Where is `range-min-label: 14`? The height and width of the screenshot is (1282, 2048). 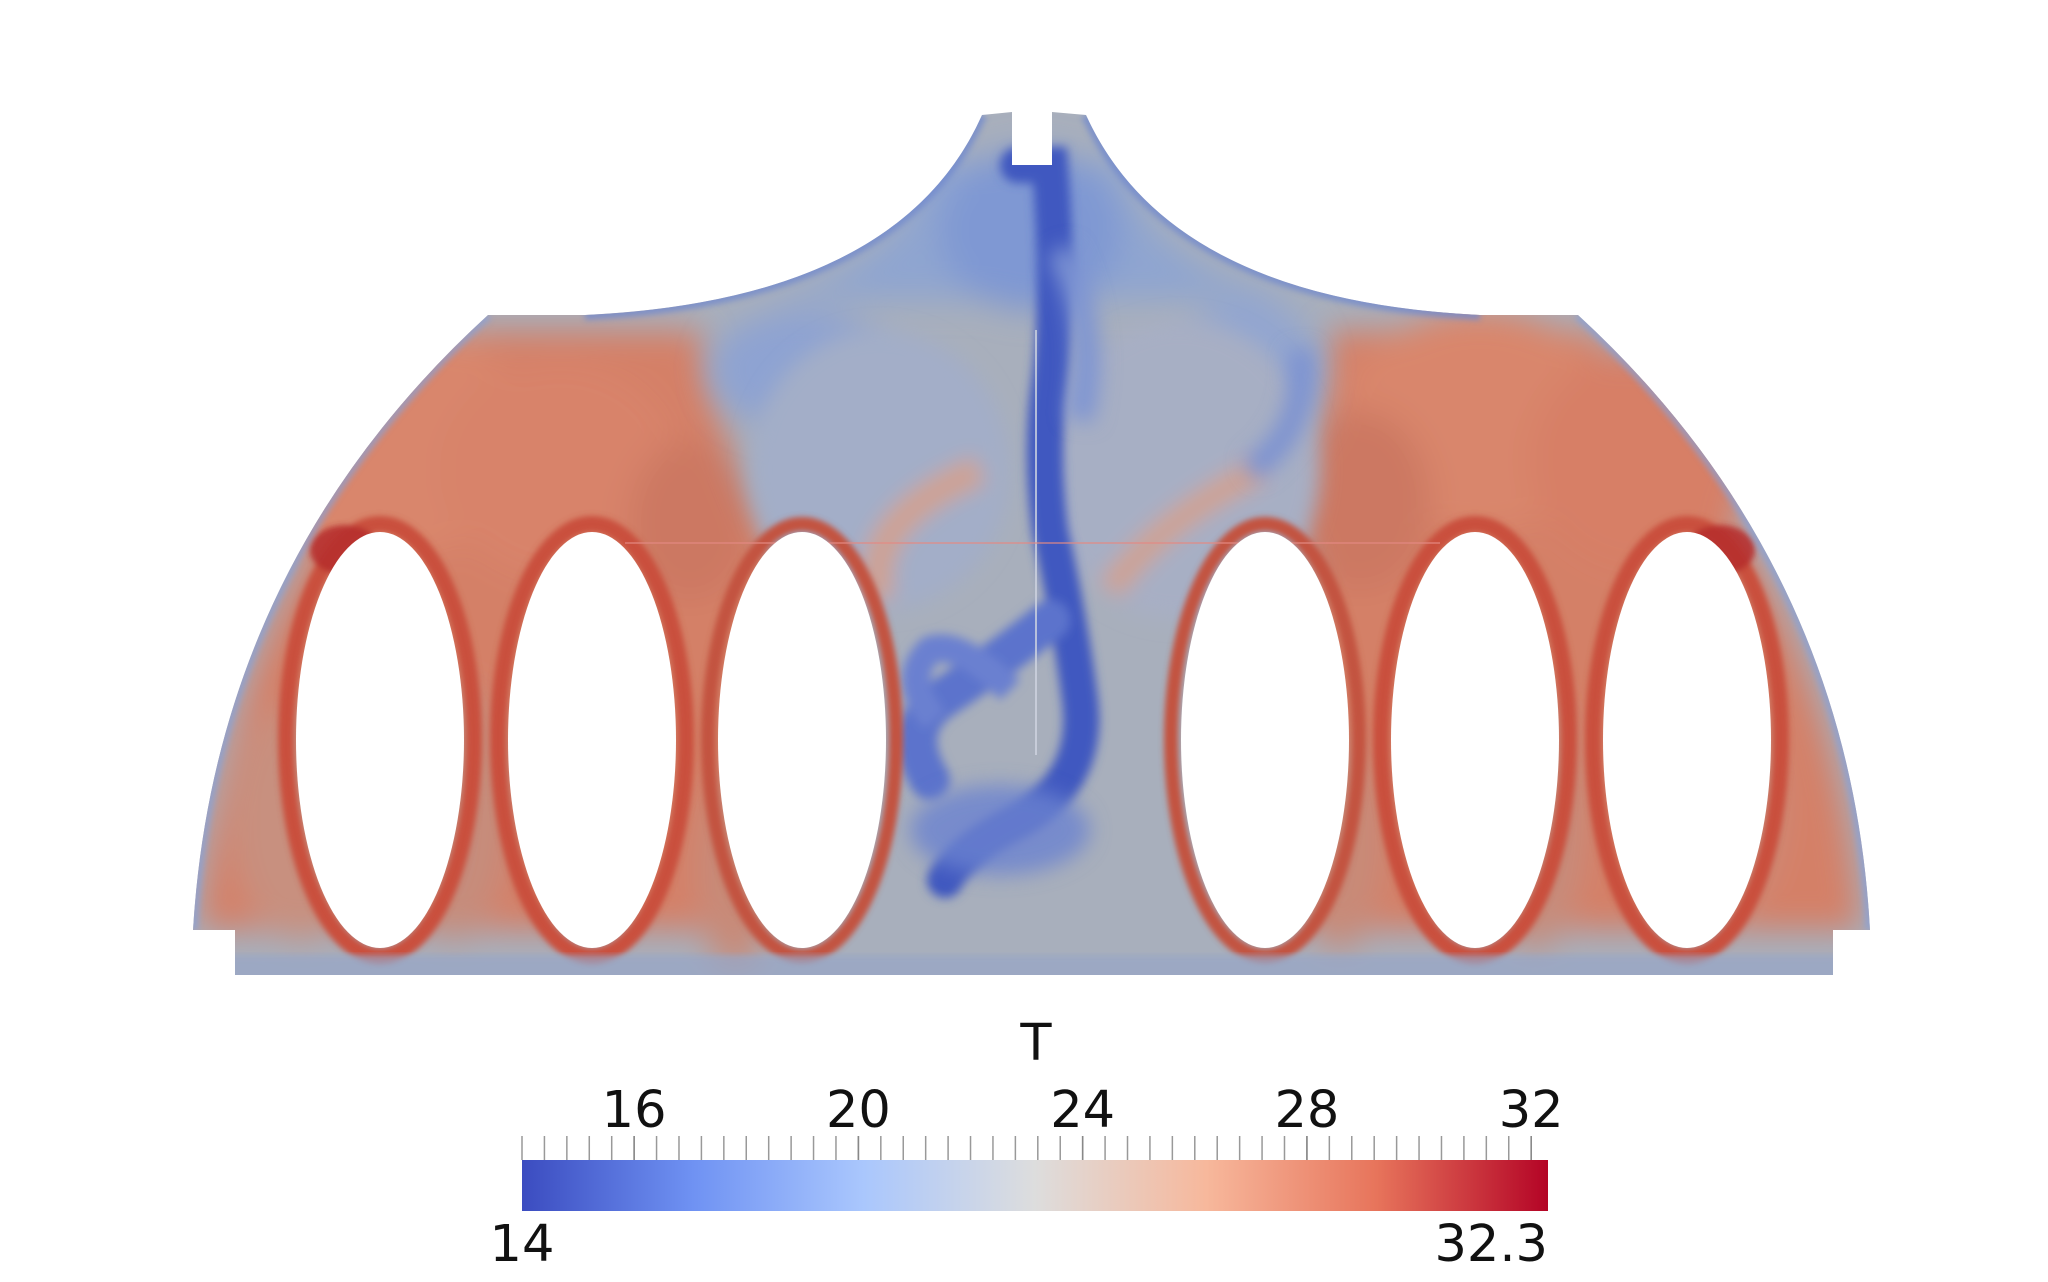 range-min-label: 14 is located at coordinates (522, 1244).